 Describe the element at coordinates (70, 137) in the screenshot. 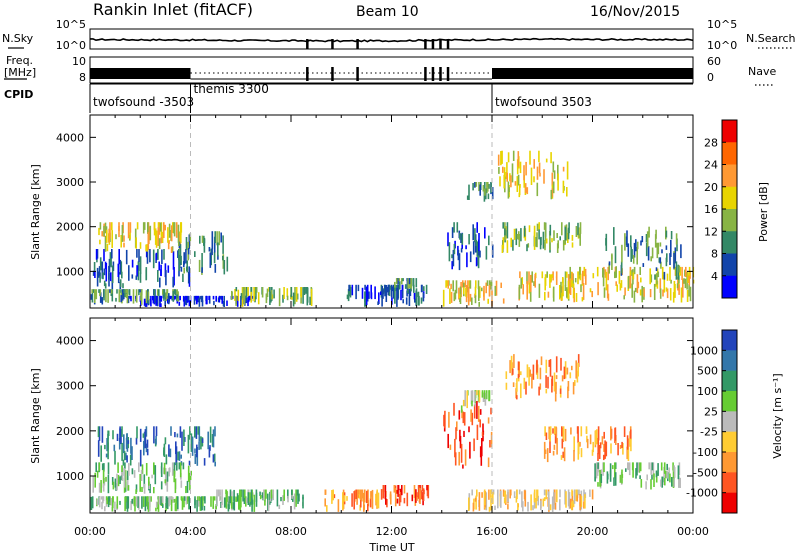

I see `y-tick-label: 4000` at that location.